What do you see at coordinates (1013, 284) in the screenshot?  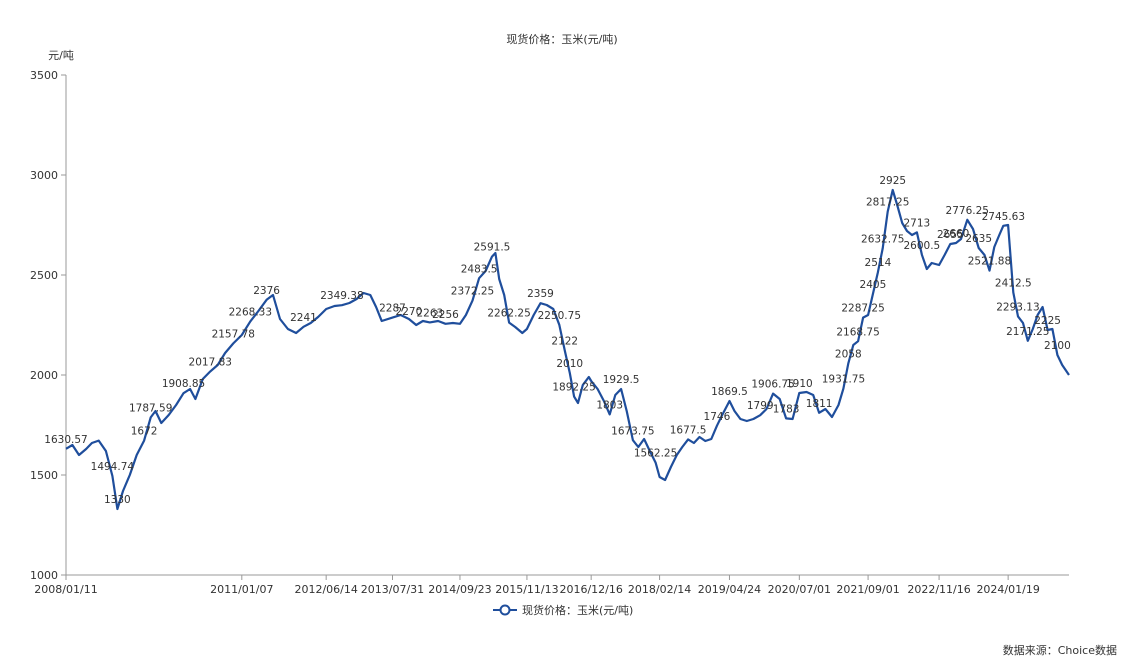 I see `data-label: 2412.5` at bounding box center [1013, 284].